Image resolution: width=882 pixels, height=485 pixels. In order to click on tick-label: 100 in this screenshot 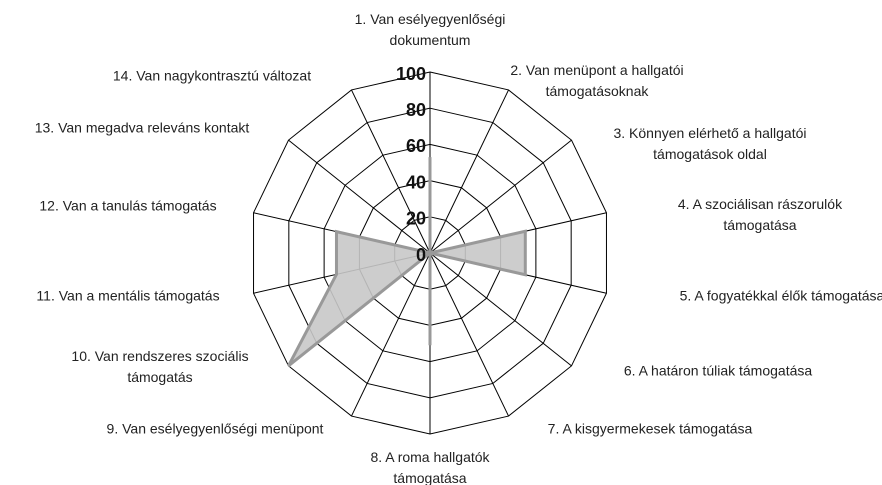, I will do `click(411, 74)`.